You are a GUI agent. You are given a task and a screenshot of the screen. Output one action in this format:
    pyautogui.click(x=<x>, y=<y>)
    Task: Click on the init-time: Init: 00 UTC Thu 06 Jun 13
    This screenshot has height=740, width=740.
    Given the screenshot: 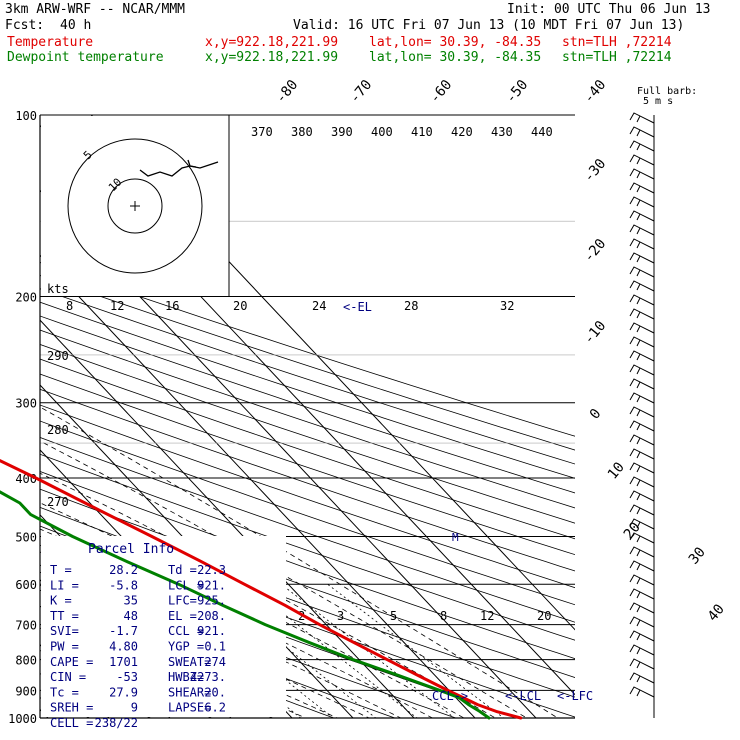 What is the action you would take?
    pyautogui.click(x=609, y=9)
    